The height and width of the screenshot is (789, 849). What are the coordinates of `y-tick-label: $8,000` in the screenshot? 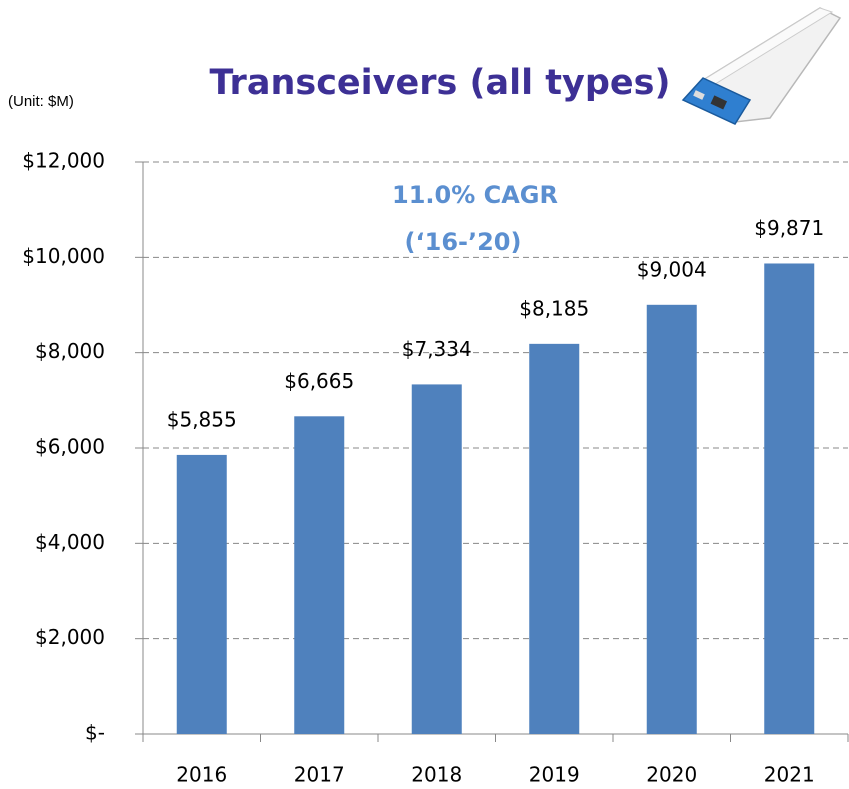 It's located at (70, 351).